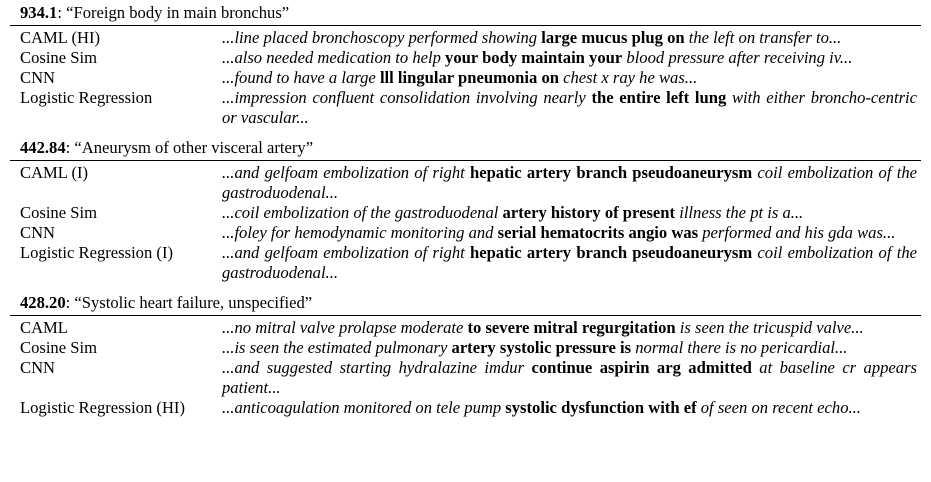  What do you see at coordinates (54, 172) in the screenshot?
I see `model-name: CAML (I)` at bounding box center [54, 172].